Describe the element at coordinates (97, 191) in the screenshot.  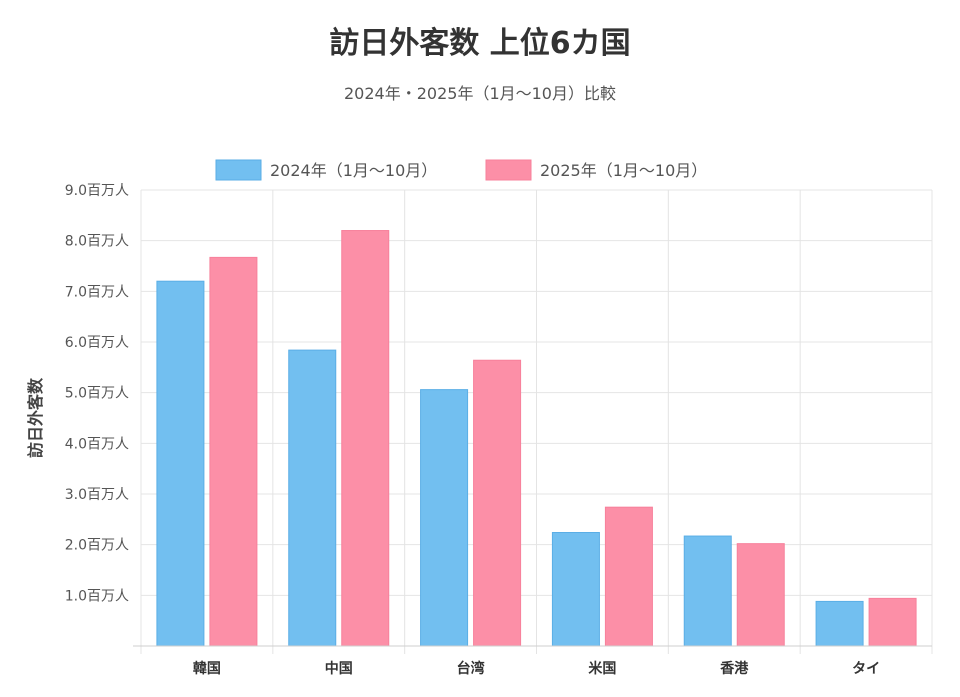
I see `y-tick-label: 9.0百万人` at that location.